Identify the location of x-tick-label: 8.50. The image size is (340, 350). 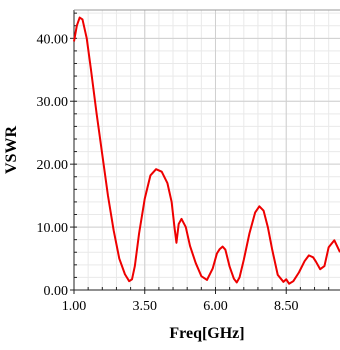
(286, 306).